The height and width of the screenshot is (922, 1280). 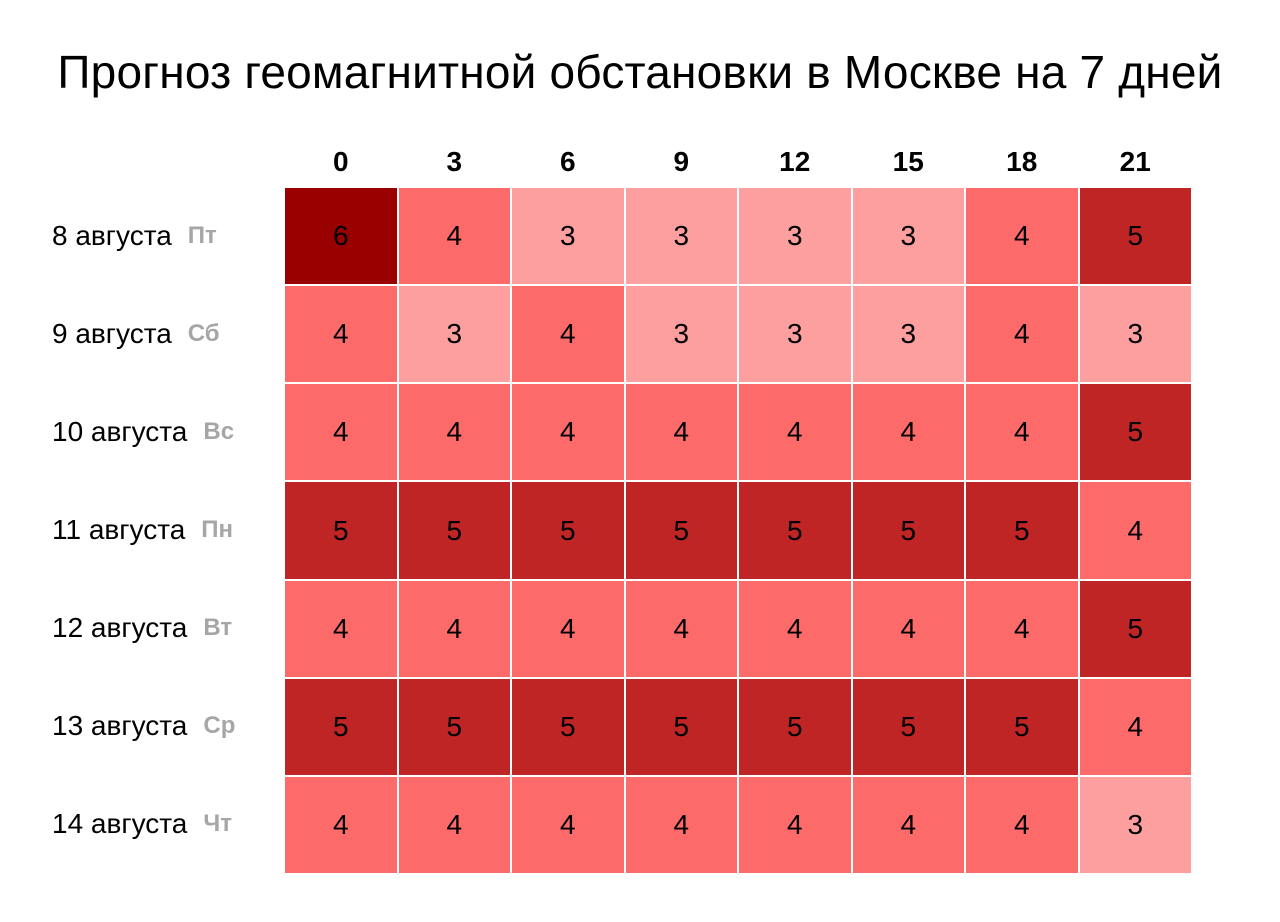 What do you see at coordinates (219, 431) in the screenshot?
I see `row-weekday: Вс` at bounding box center [219, 431].